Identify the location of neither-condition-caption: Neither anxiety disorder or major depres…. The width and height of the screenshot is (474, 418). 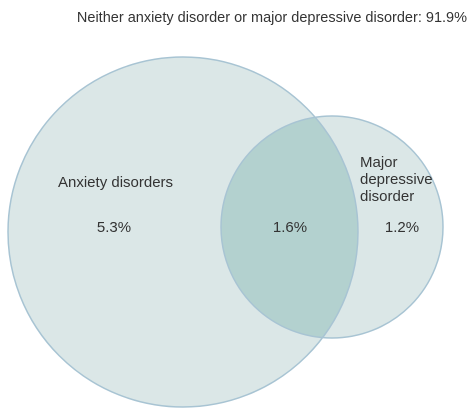
(272, 18).